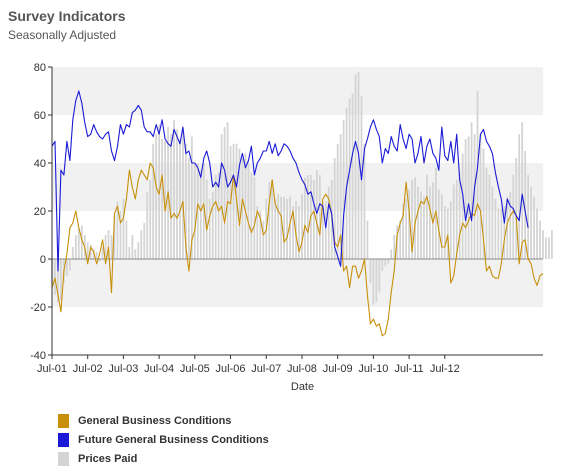 The width and height of the screenshot is (568, 474). I want to click on grid-band, so click(297, 283).